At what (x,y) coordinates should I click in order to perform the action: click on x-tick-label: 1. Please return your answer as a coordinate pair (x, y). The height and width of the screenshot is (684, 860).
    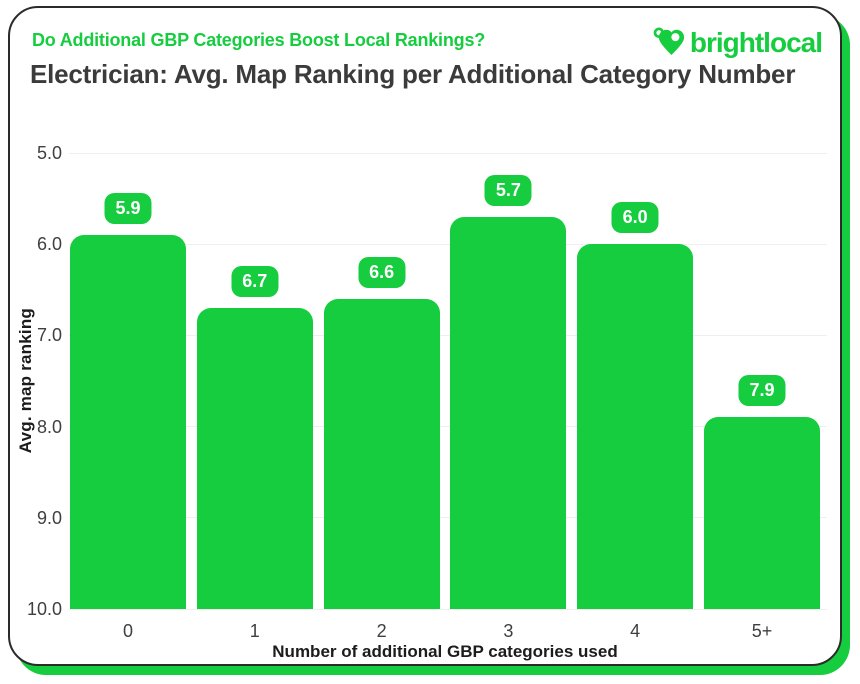
    Looking at the image, I should click on (254, 631).